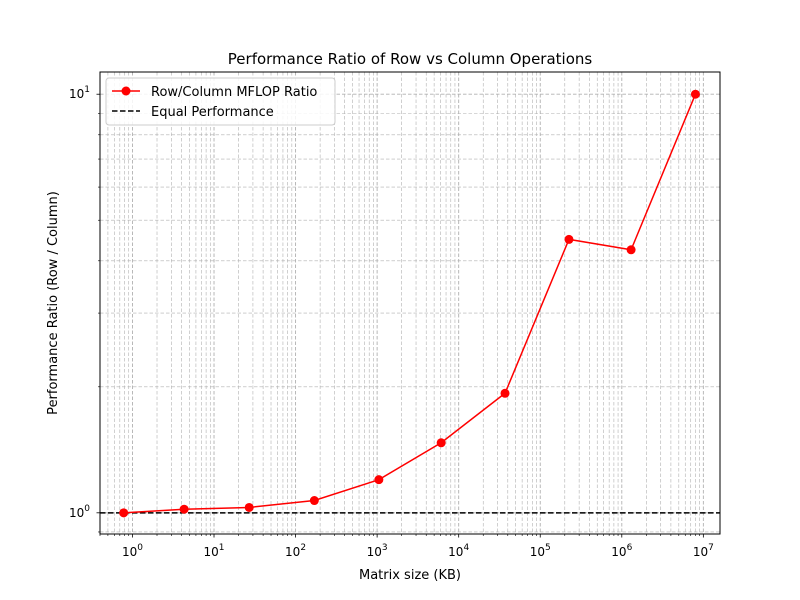  What do you see at coordinates (410, 575) in the screenshot?
I see `x-axis-label: Matrix size (KB)` at bounding box center [410, 575].